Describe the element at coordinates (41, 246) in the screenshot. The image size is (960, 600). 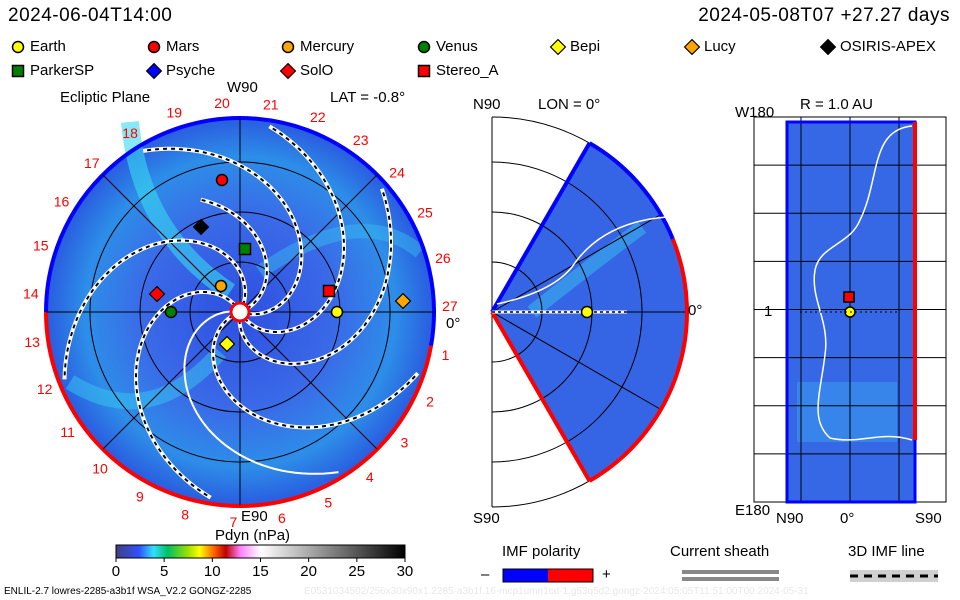
I see `ecliptic-tick-label: 15` at that location.